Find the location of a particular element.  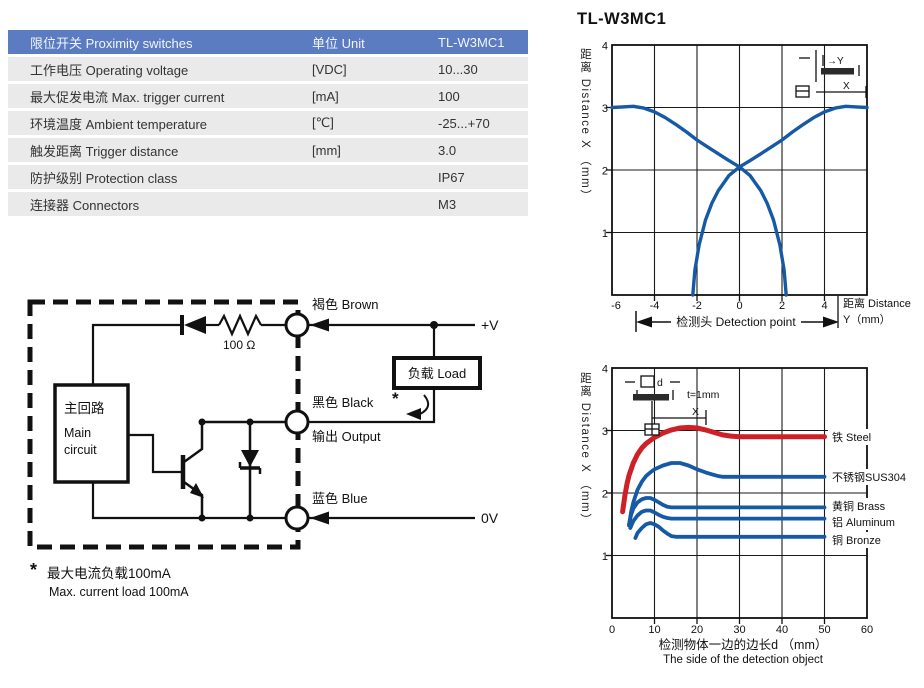

grid is located at coordinates (739, 493).